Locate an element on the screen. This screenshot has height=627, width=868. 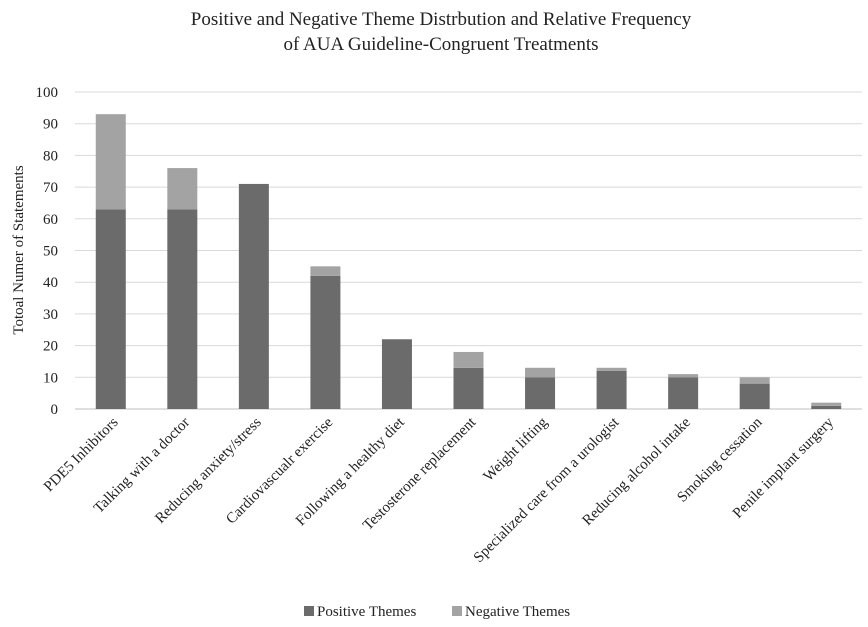
y-tick-label: 30 is located at coordinates (50, 315).